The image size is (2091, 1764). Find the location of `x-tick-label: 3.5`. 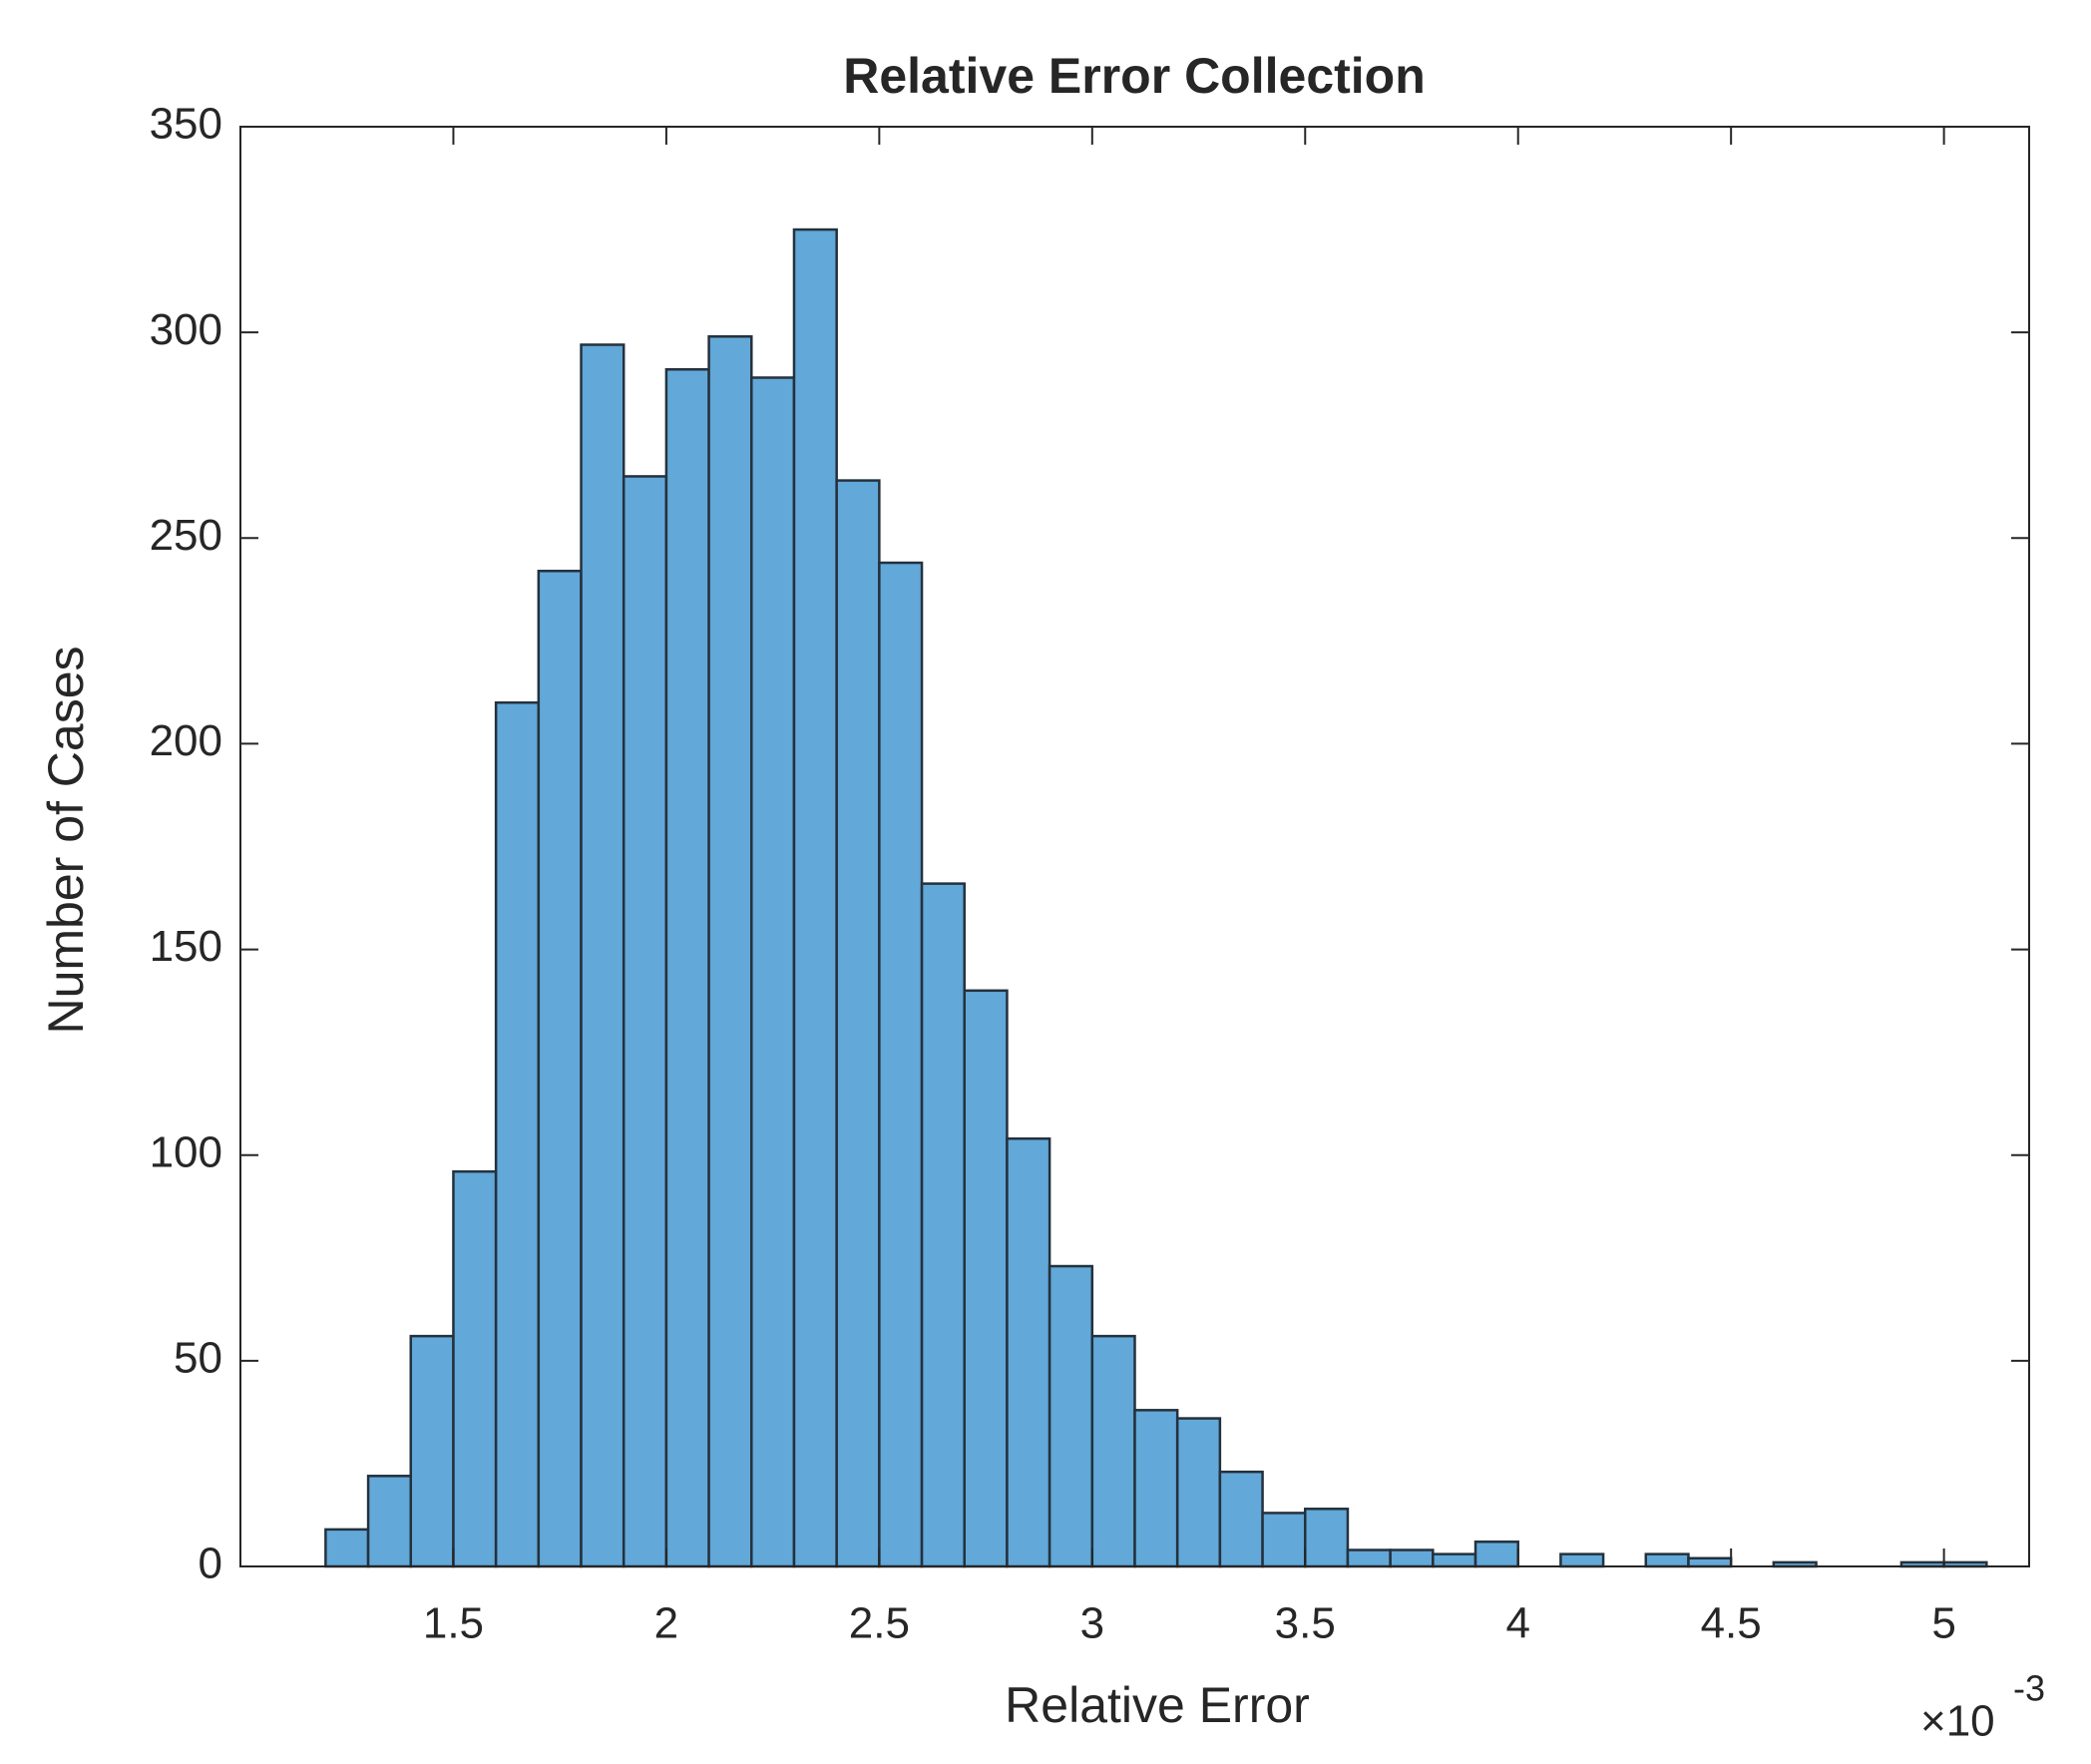

x-tick-label: 3.5 is located at coordinates (1305, 1623).